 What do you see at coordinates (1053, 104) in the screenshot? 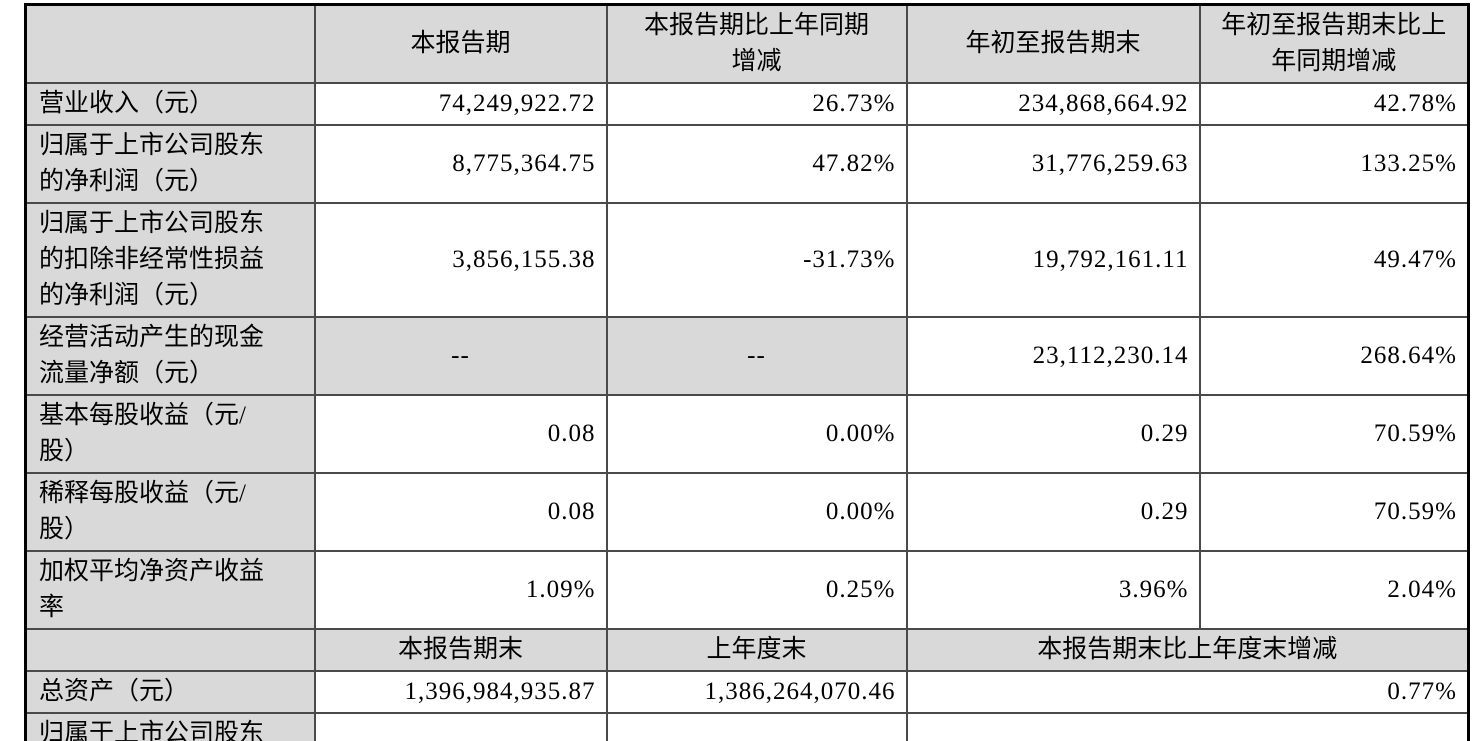
I see `revenue-ytd: 234,868,664.92` at bounding box center [1053, 104].